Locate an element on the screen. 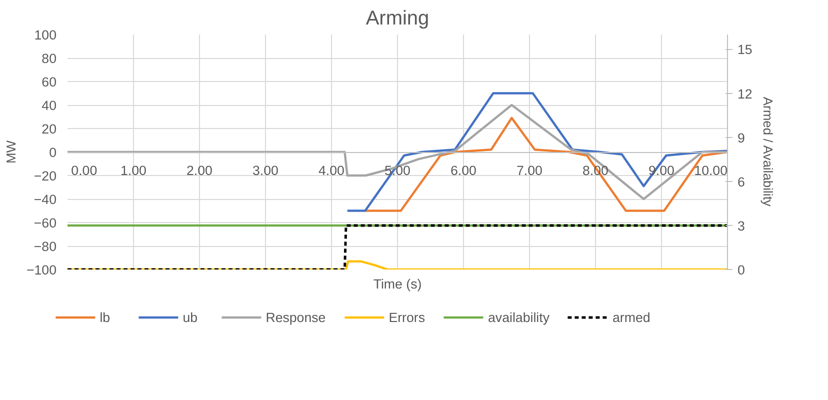 This screenshot has height=400, width=828. x-tick-label: 2.00 is located at coordinates (199, 170).